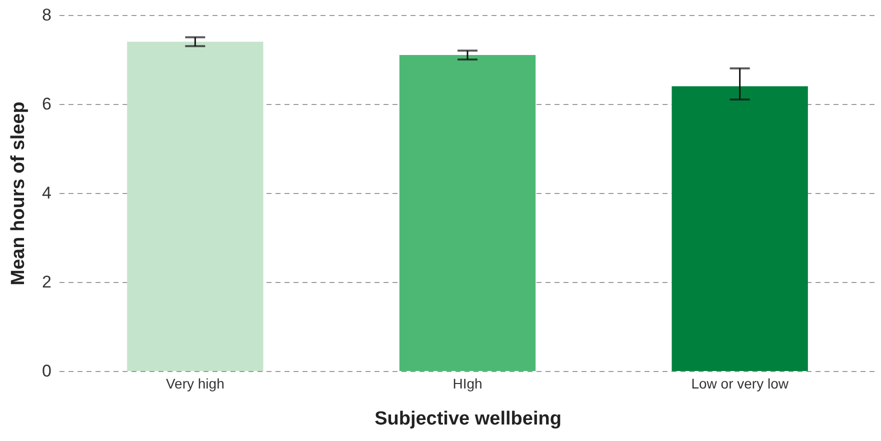 The width and height of the screenshot is (881, 441). Describe the element at coordinates (47, 104) in the screenshot. I see `y-tick-label: 6` at that location.